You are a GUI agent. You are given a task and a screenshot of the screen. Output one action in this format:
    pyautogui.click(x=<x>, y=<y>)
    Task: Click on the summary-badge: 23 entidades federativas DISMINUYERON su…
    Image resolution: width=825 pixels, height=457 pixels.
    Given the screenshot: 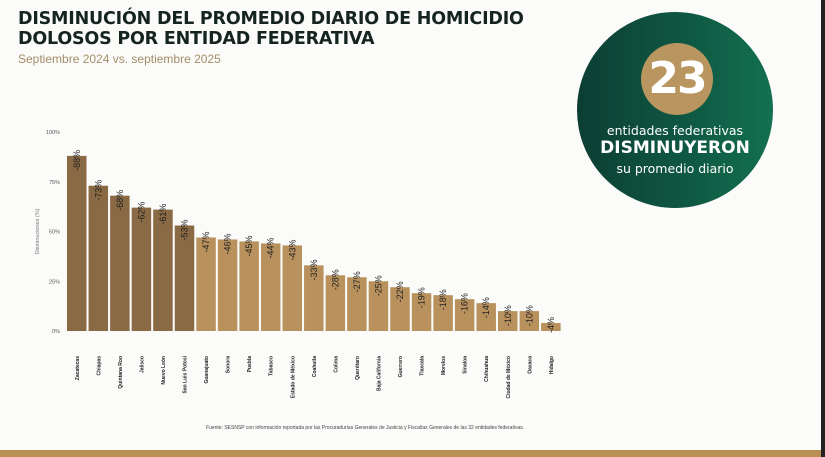 What is the action you would take?
    pyautogui.click(x=675, y=110)
    